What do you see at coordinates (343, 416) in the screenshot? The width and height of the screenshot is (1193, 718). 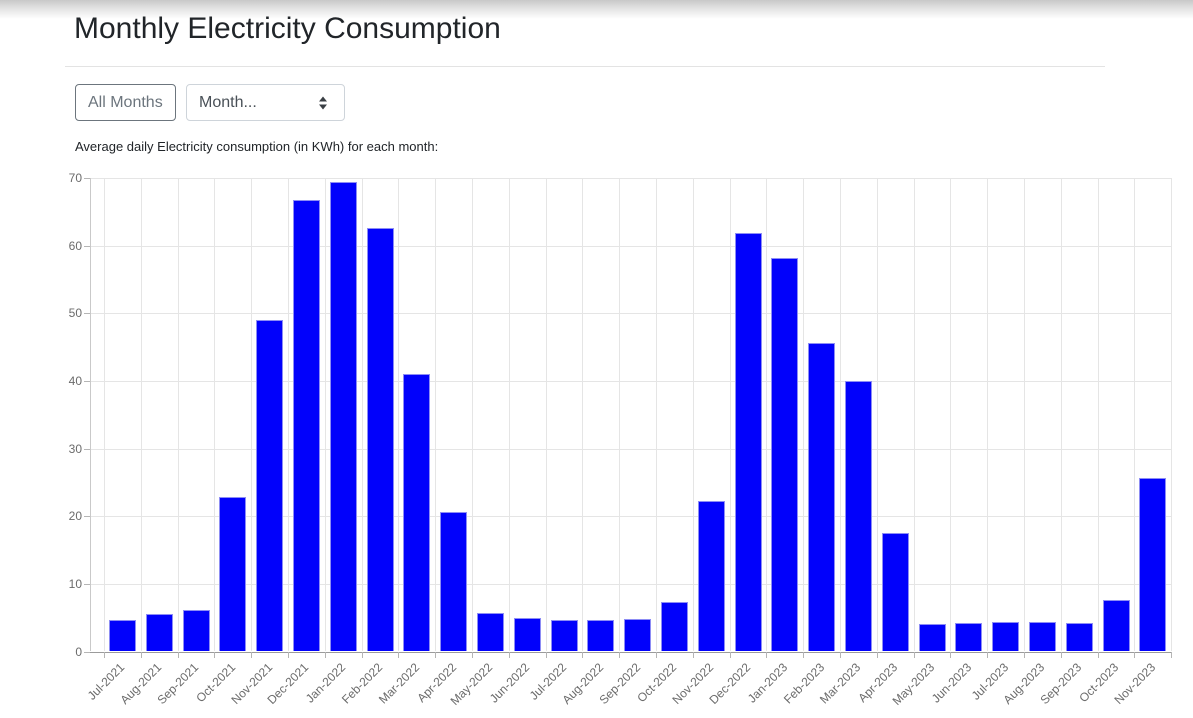 I see `bar-jan-2022` at bounding box center [343, 416].